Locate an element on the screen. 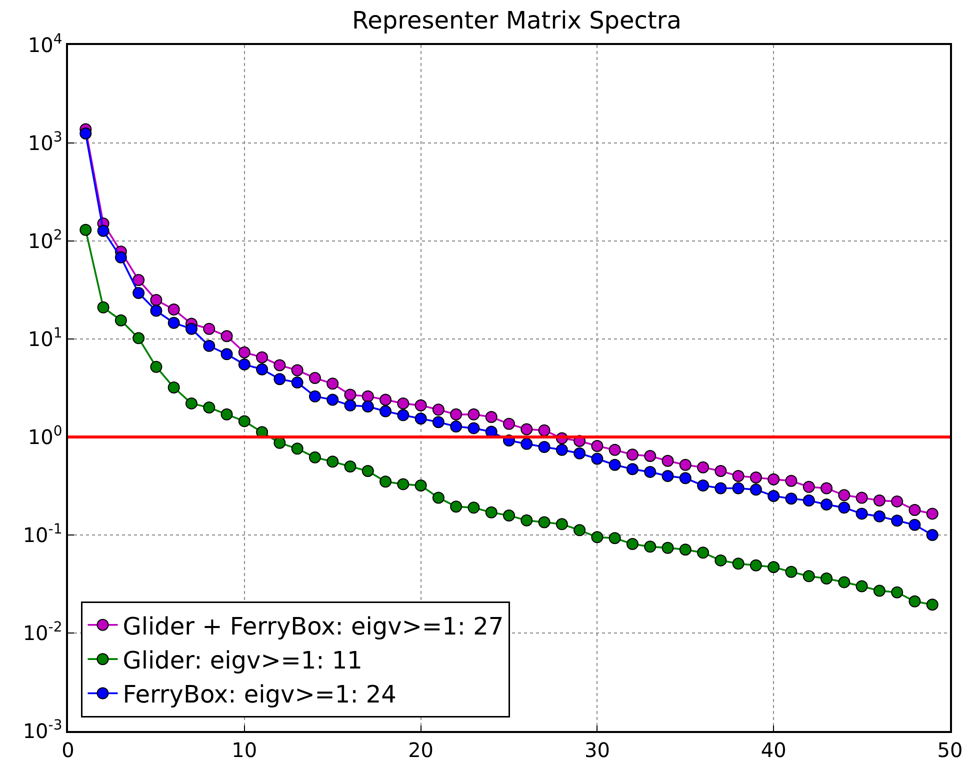 The width and height of the screenshot is (975, 774). y-tick-label: 10$^{-2}$ is located at coordinates (42, 632).